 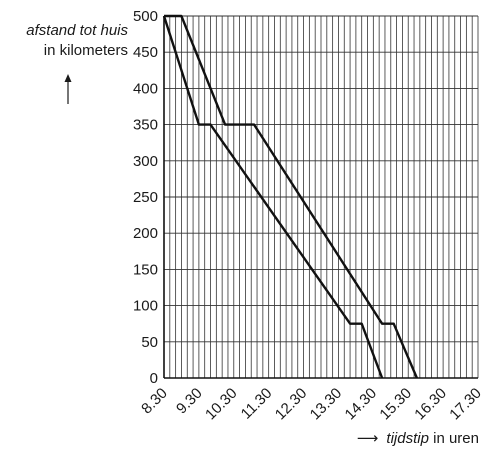 I want to click on x-axis-label: ⟶ tijdstip in uren, so click(x=418, y=439).